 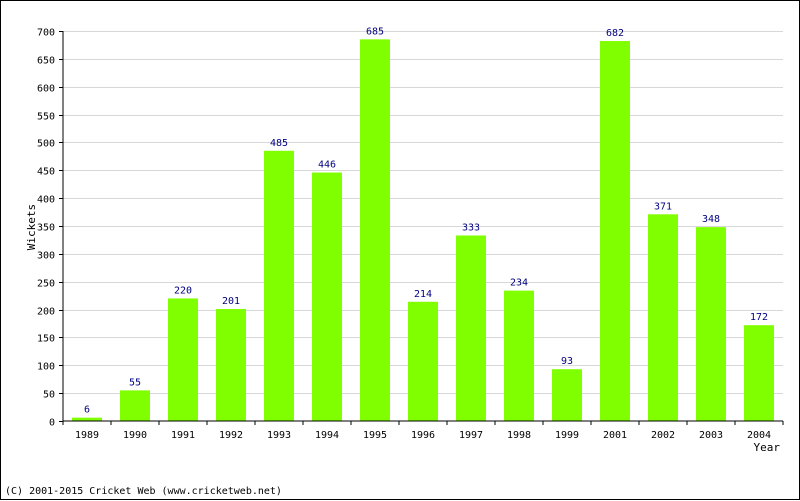 What do you see at coordinates (471, 435) in the screenshot?
I see `x-tick-label: 1997` at bounding box center [471, 435].